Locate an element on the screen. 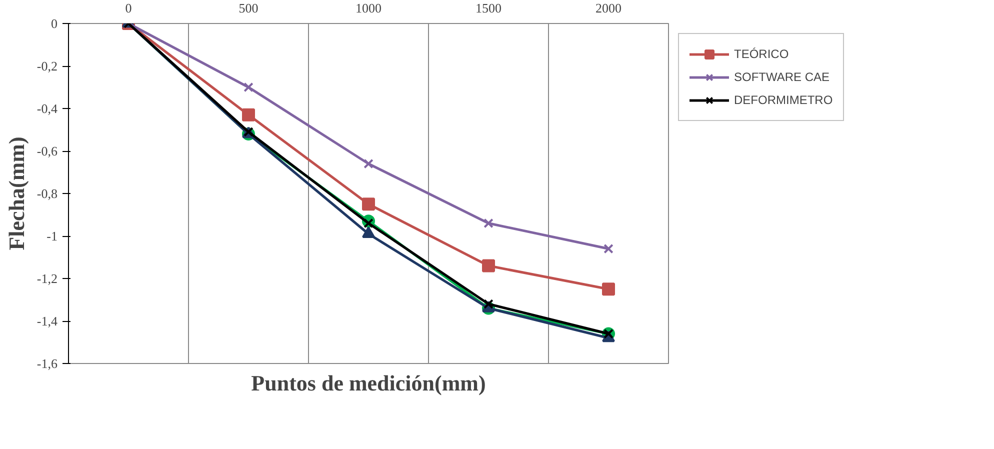 This screenshot has height=449, width=994. y-tick-label: -0,2 is located at coordinates (47, 66).